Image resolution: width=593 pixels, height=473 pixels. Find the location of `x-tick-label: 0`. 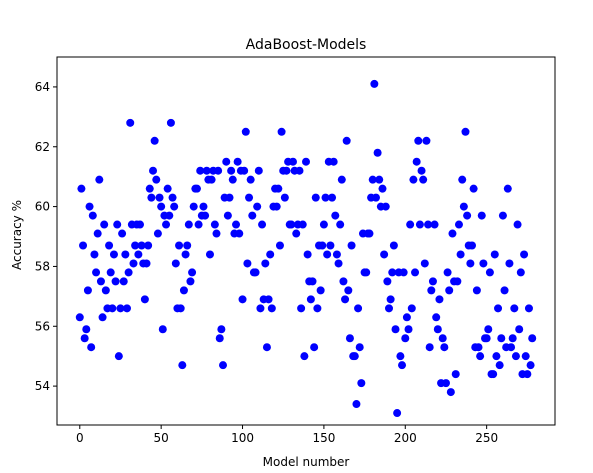

x-tick-label: 0 is located at coordinates (80, 438).